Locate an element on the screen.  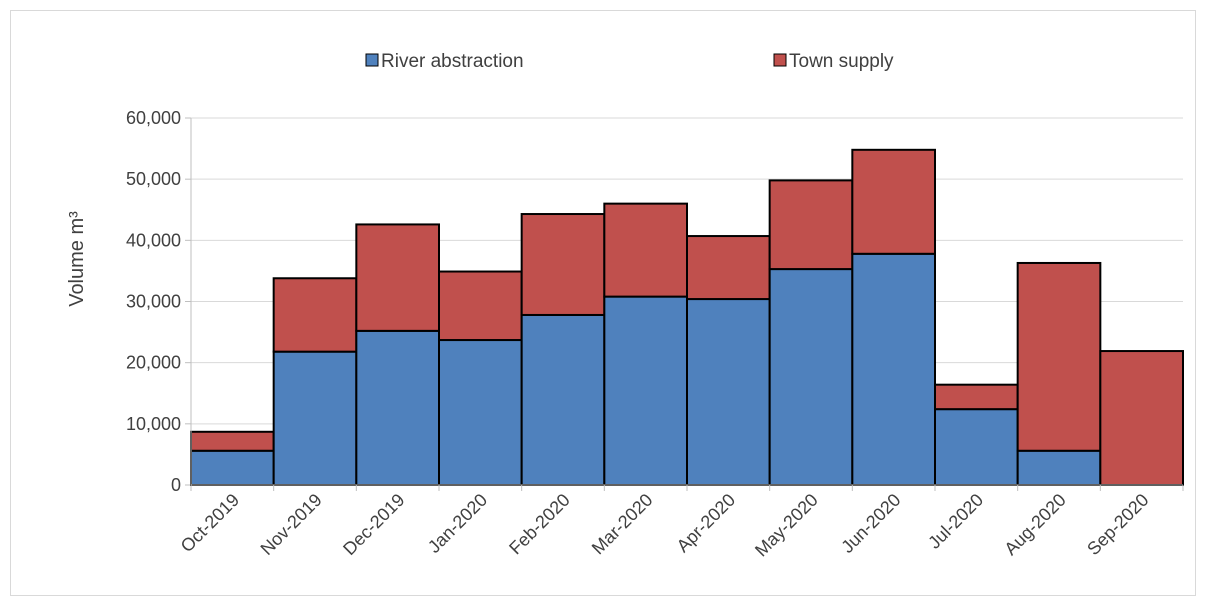
y-tick-label: 0 is located at coordinates (176, 485).